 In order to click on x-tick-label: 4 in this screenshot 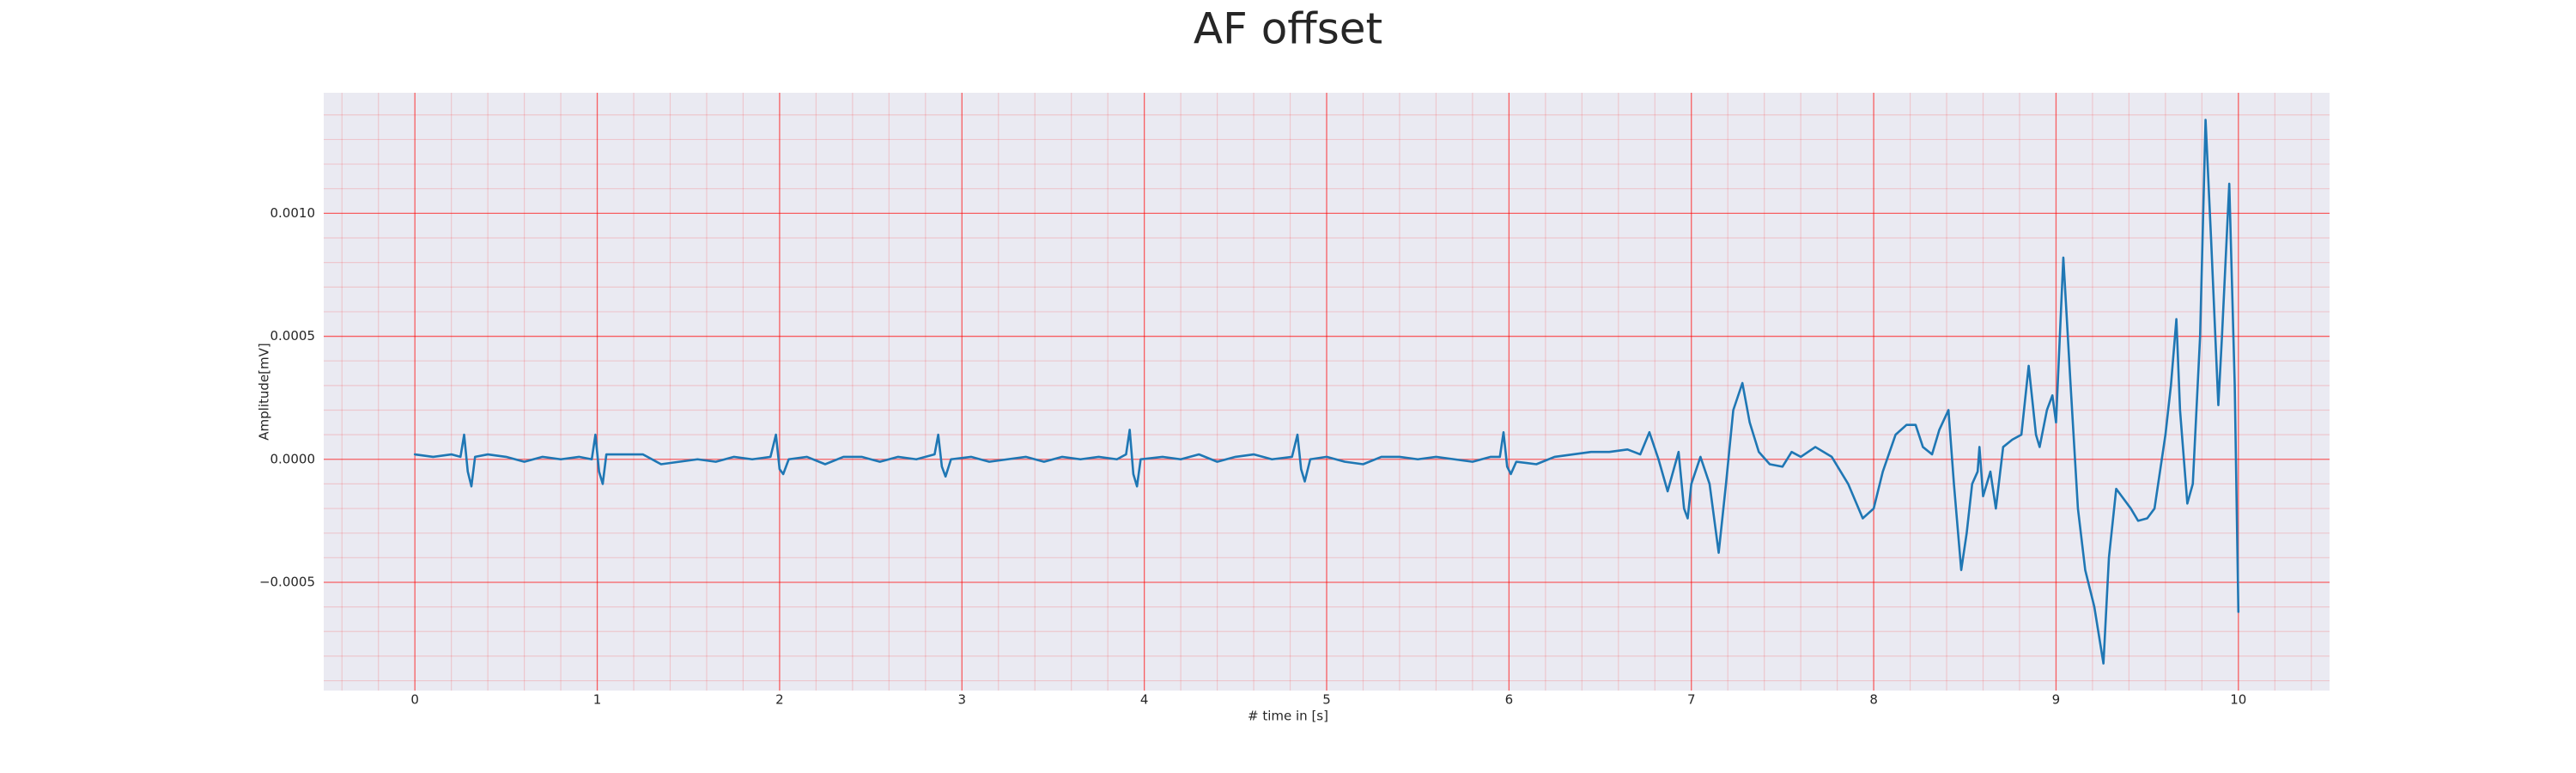, I will do `click(1144, 700)`.